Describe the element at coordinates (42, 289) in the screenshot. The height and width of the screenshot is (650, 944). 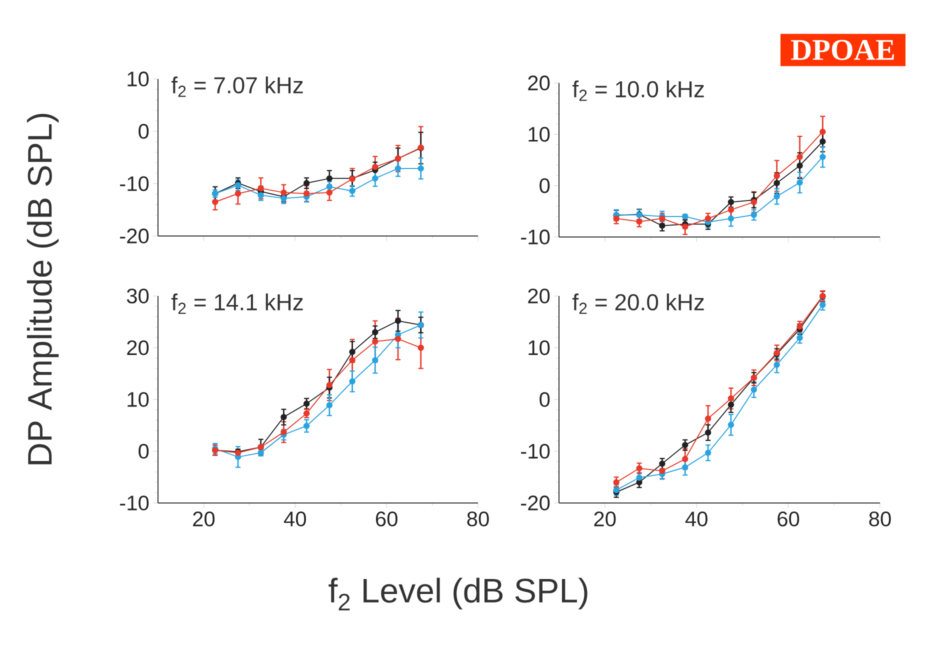
I see `y-axis-title: DP Amplitude (dB SPL)` at that location.